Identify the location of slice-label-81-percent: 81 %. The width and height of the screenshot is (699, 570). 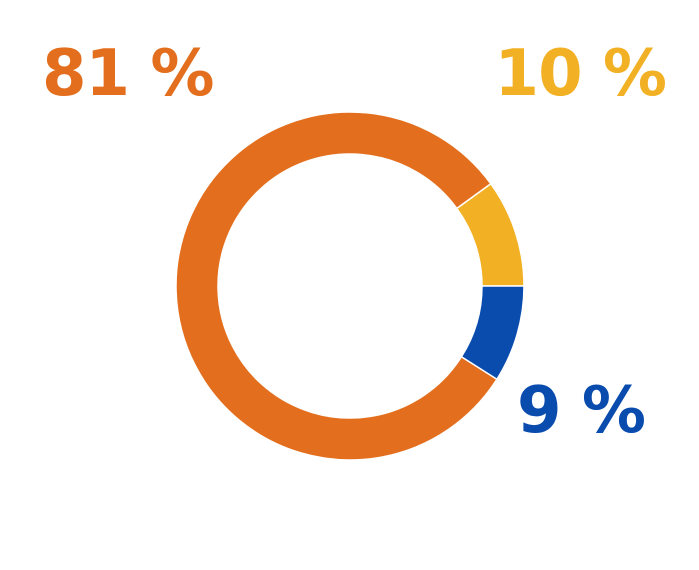
(128, 74).